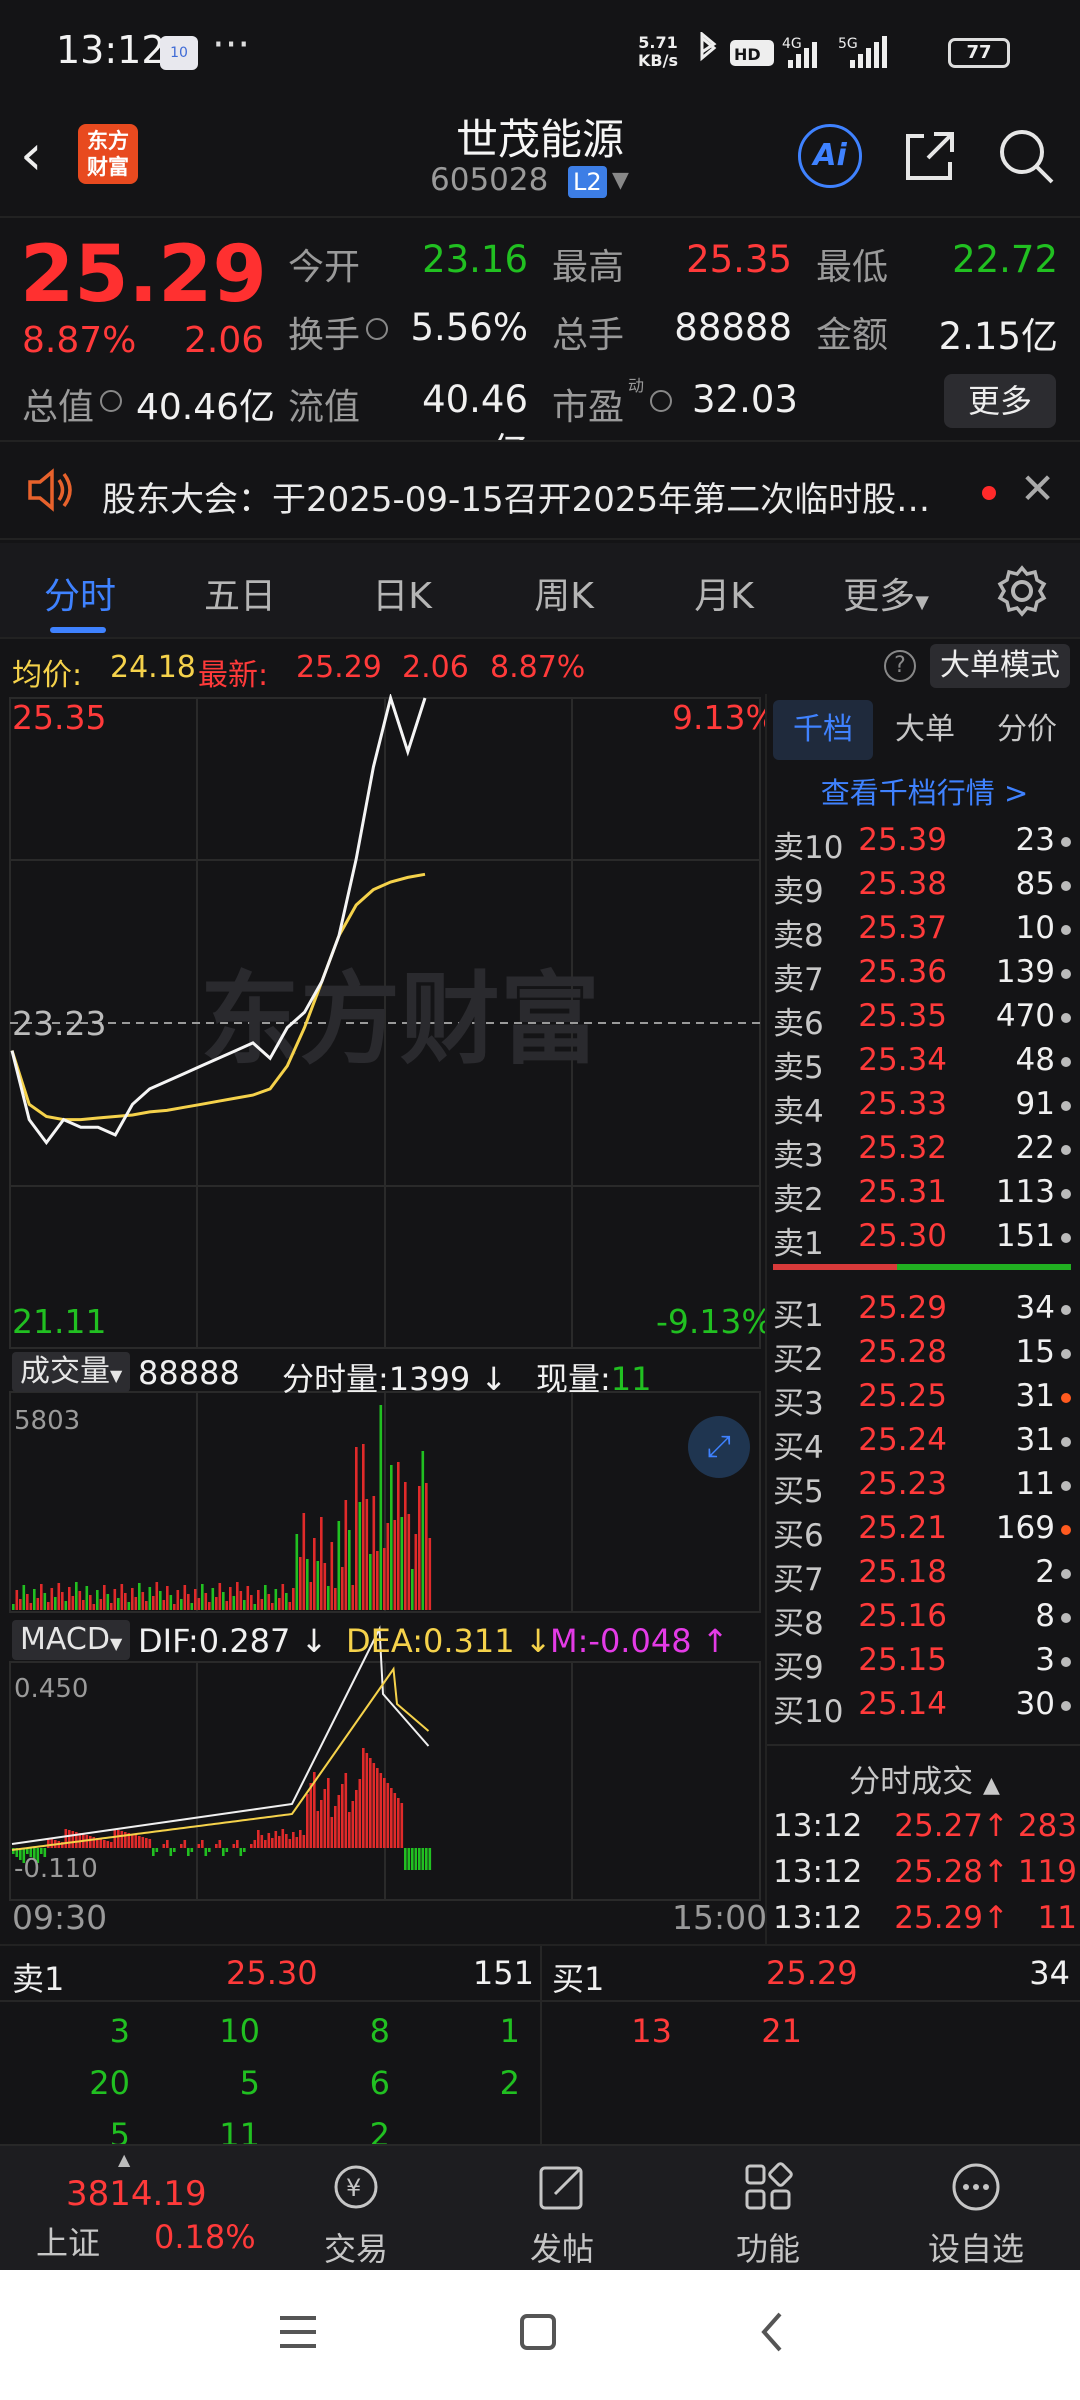 Image resolution: width=1080 pixels, height=2400 pixels. What do you see at coordinates (922, 974) in the screenshot?
I see `ask-row: 卖7 25.36 139` at bounding box center [922, 974].